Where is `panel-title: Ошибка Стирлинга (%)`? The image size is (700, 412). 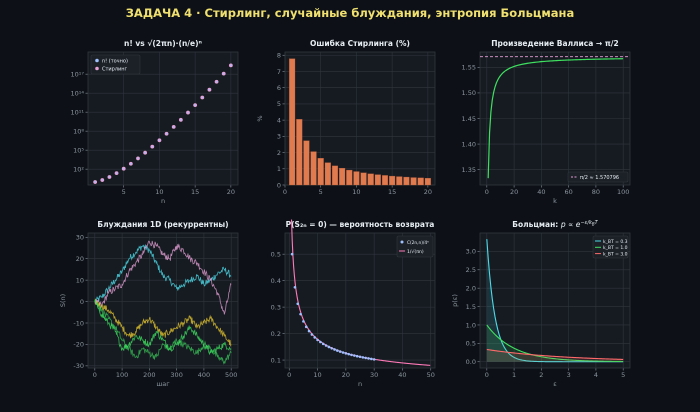 panel-title: Ошибка Стирлинга (%) is located at coordinates (360, 43).